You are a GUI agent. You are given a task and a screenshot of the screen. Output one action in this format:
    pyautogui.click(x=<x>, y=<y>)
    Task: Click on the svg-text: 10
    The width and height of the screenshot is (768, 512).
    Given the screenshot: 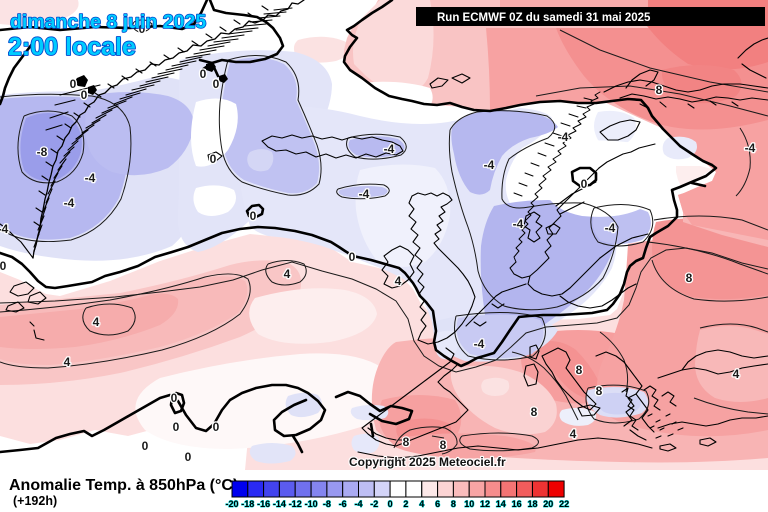 What is the action you would take?
    pyautogui.click(x=469, y=504)
    